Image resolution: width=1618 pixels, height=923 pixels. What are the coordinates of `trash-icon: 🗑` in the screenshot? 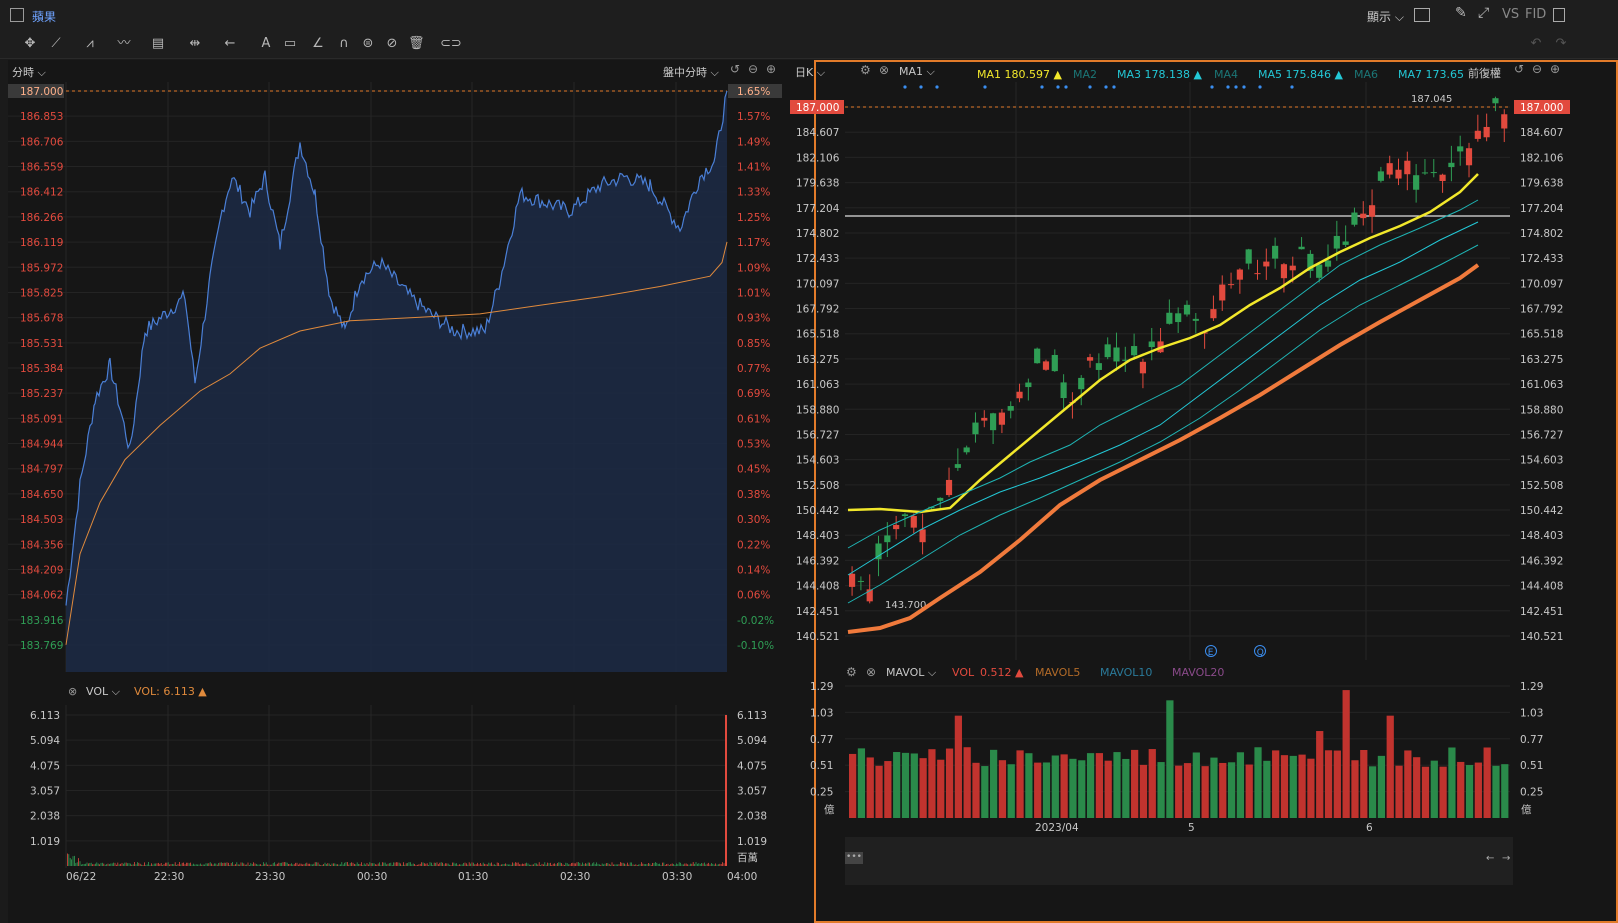 It's located at (416, 43).